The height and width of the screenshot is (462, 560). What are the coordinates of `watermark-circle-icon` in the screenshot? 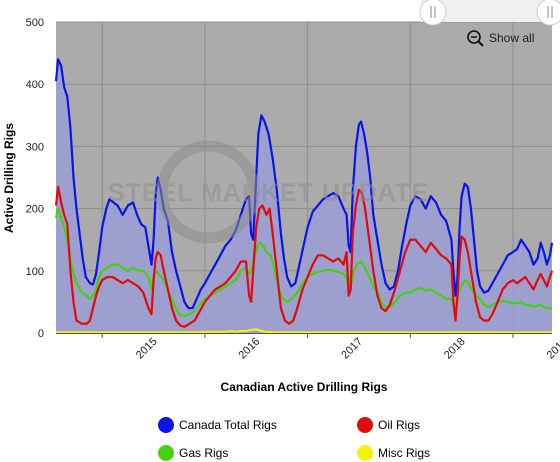 It's located at (208, 192).